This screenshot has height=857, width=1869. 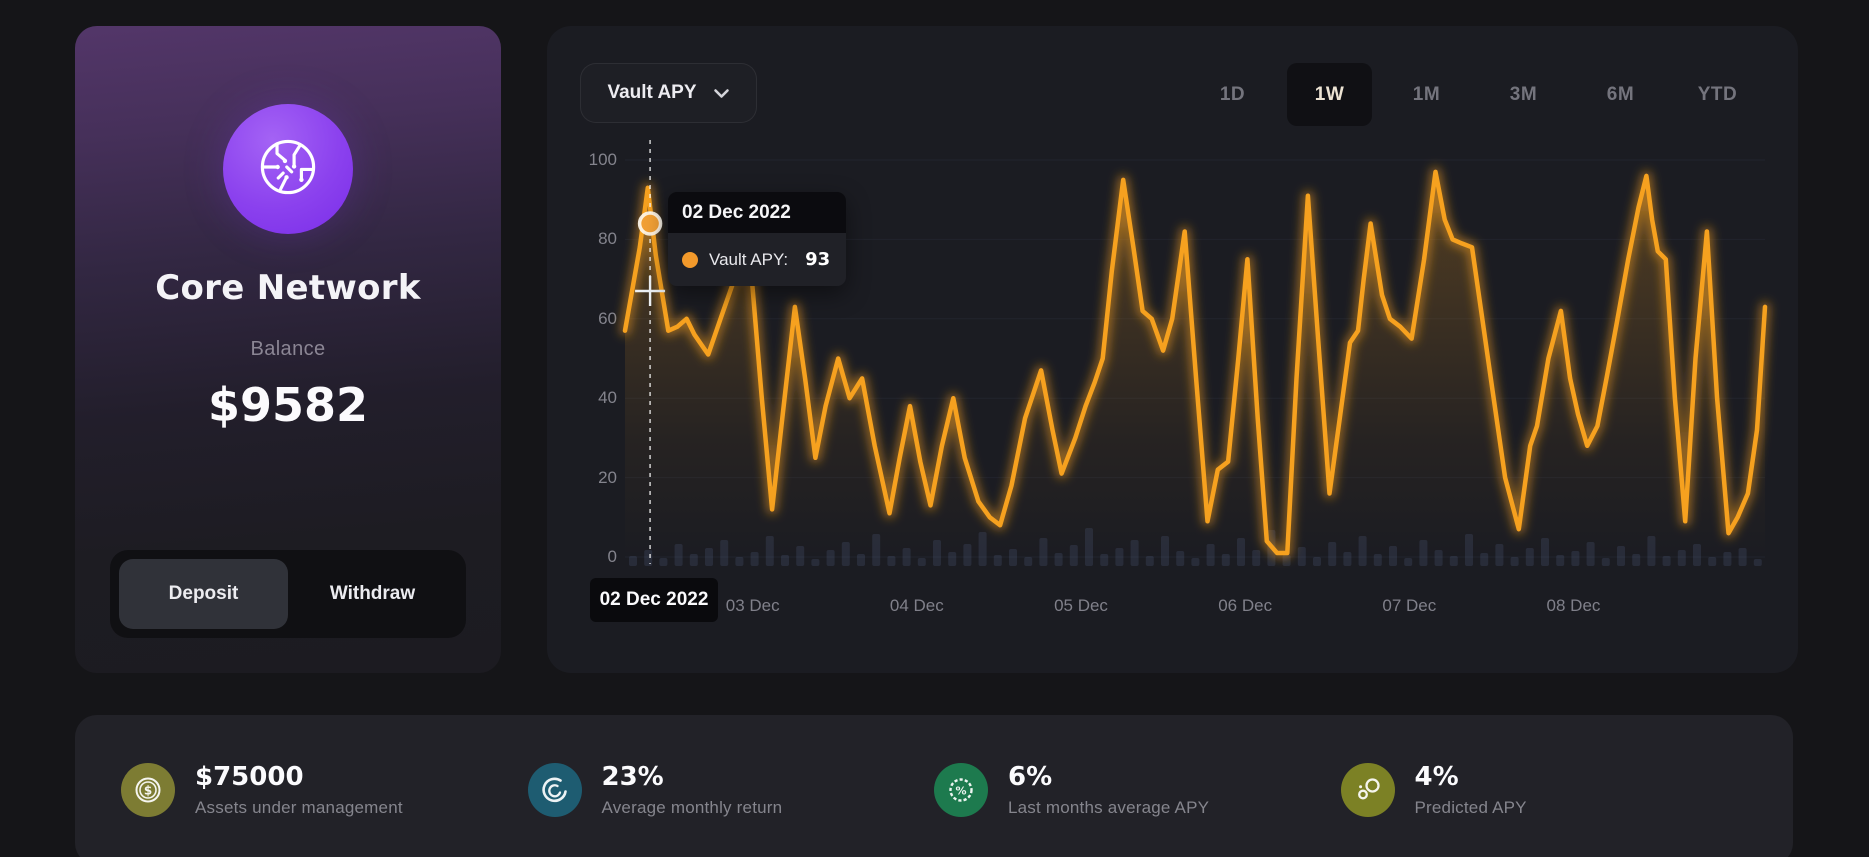 What do you see at coordinates (607, 398) in the screenshot?
I see `y-tick-40: 40` at bounding box center [607, 398].